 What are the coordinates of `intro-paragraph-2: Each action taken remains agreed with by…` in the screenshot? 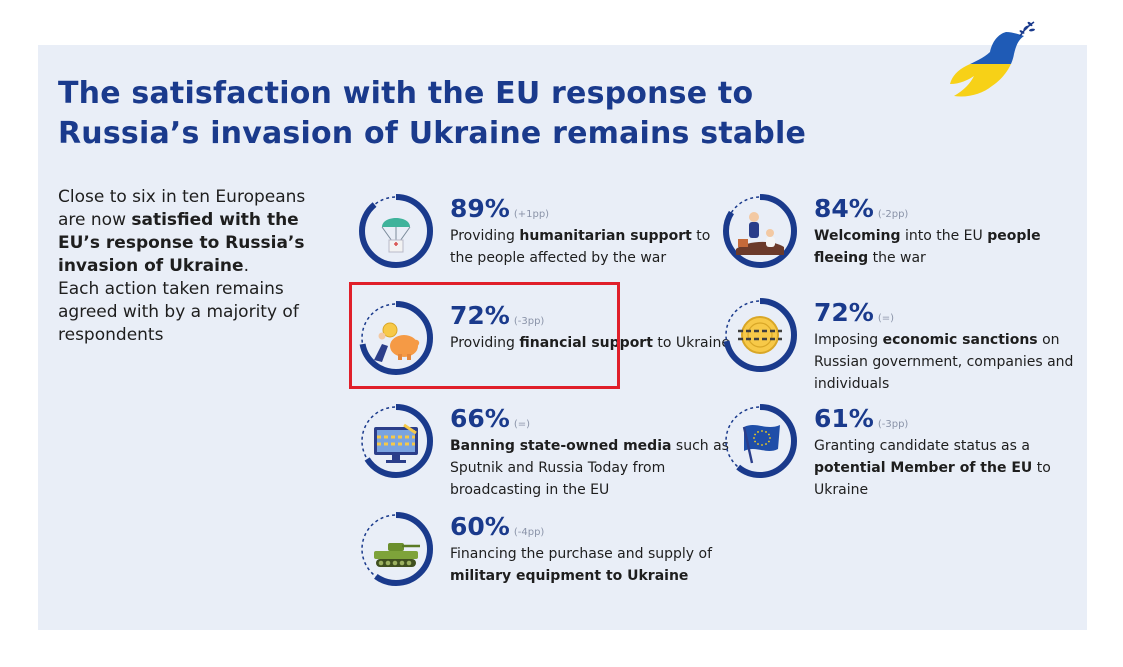 It's located at (178, 312).